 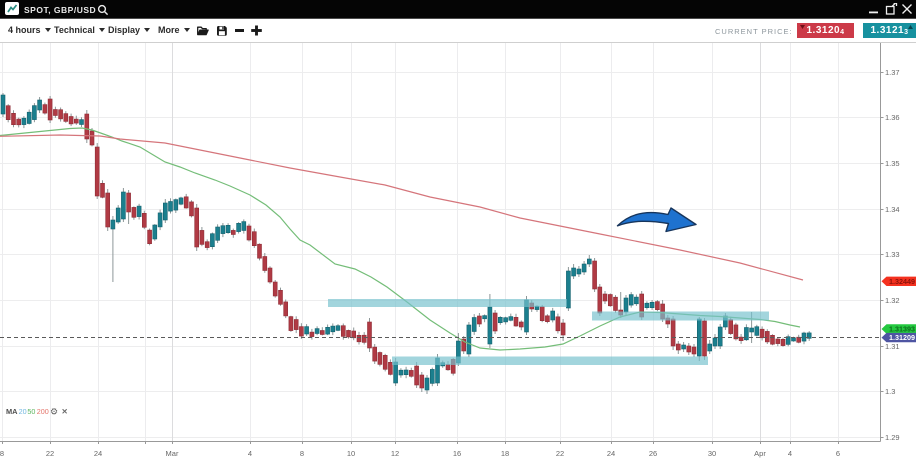 I want to click on svg-text: 1.32449, so click(x=902, y=281).